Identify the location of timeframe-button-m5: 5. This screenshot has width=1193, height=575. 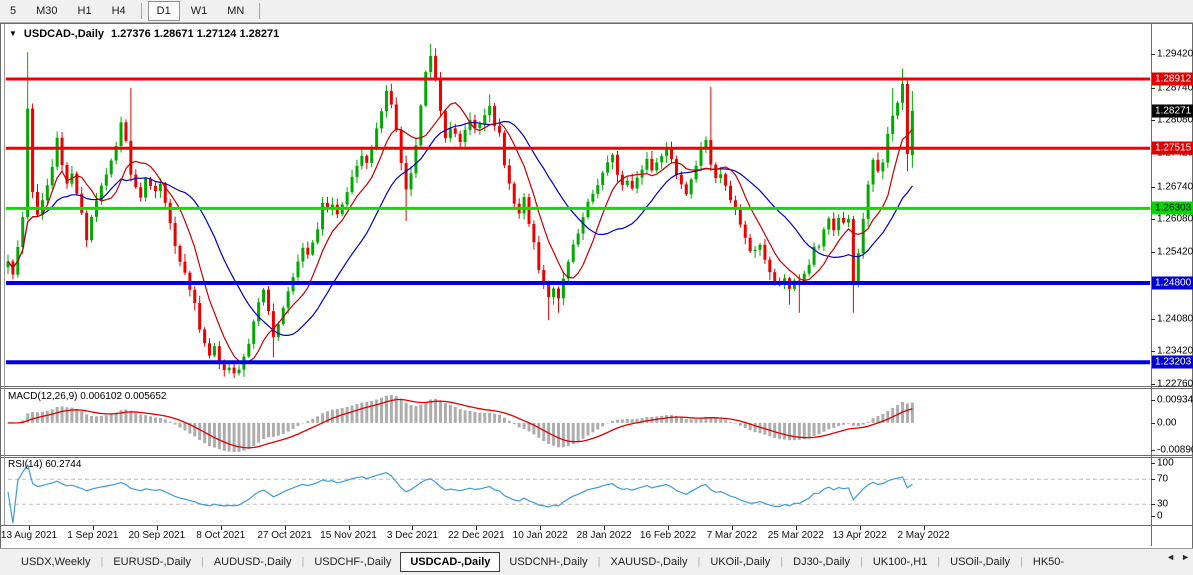
(13, 11).